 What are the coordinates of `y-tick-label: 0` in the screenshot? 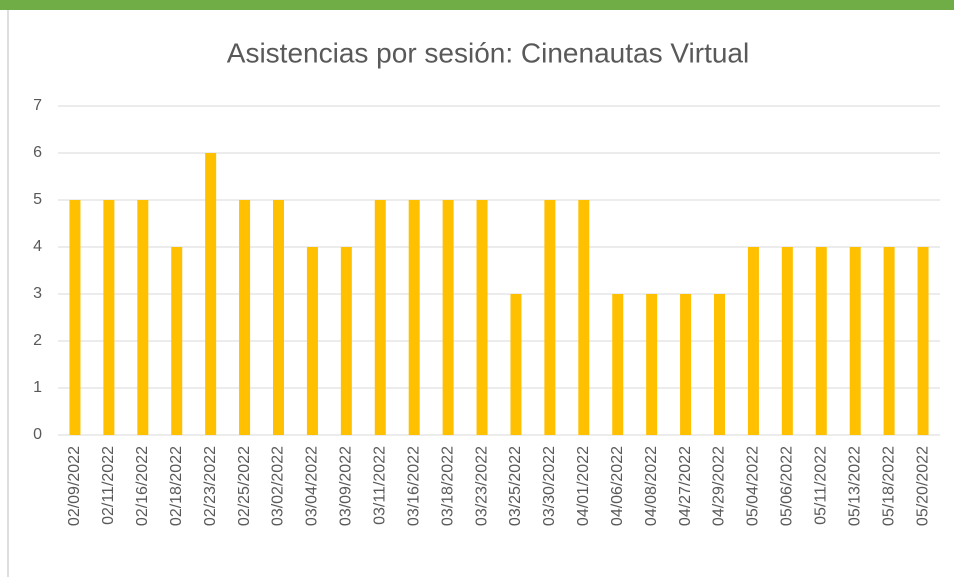 It's located at (37, 434).